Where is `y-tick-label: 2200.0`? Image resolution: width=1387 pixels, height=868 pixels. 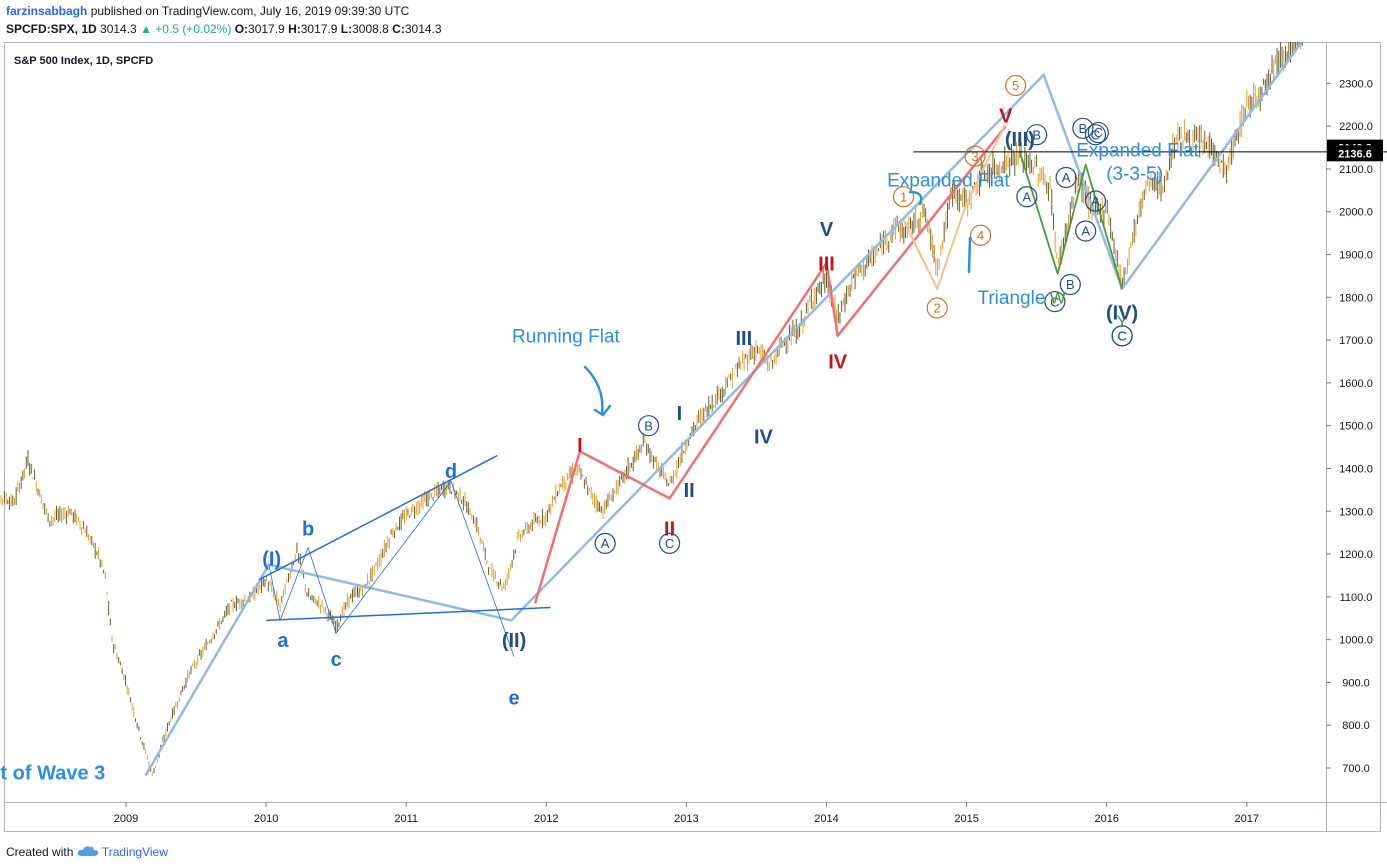
y-tick-label: 2200.0 is located at coordinates (1356, 127).